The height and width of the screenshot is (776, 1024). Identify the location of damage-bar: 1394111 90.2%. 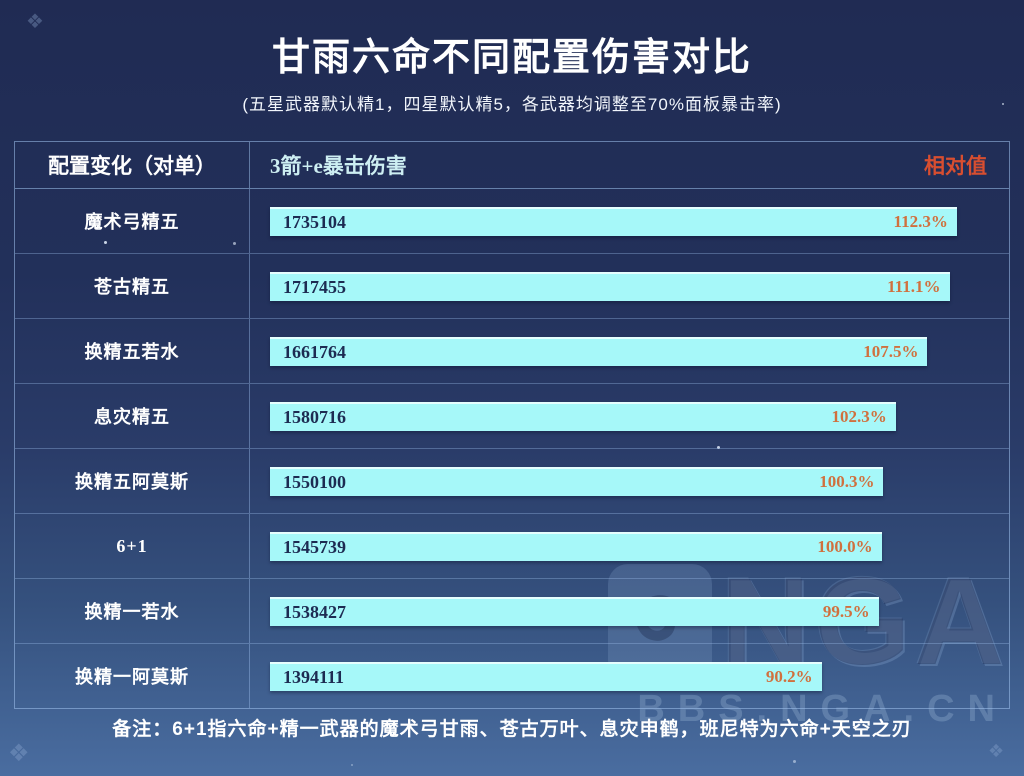
(546, 676).